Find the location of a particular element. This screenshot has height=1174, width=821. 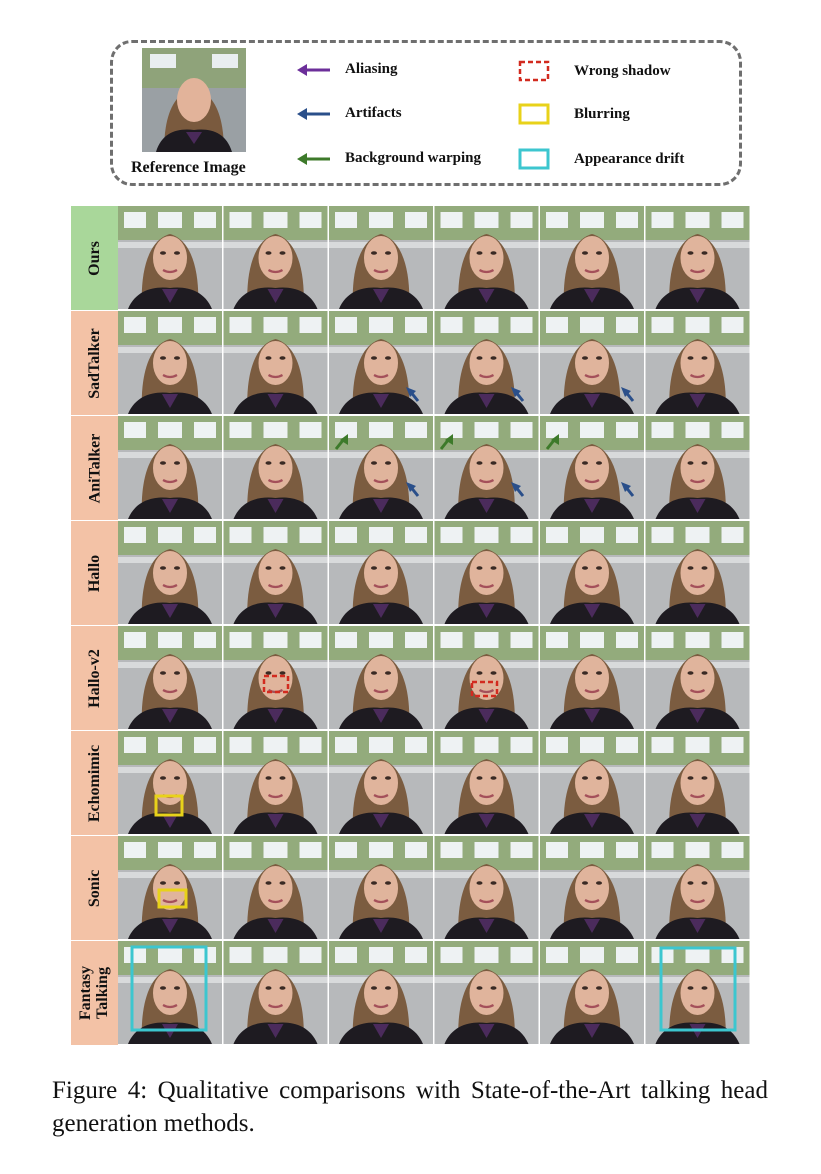

legend-item-wrong-shadow: Wrong shadow is located at coordinates (594, 71).